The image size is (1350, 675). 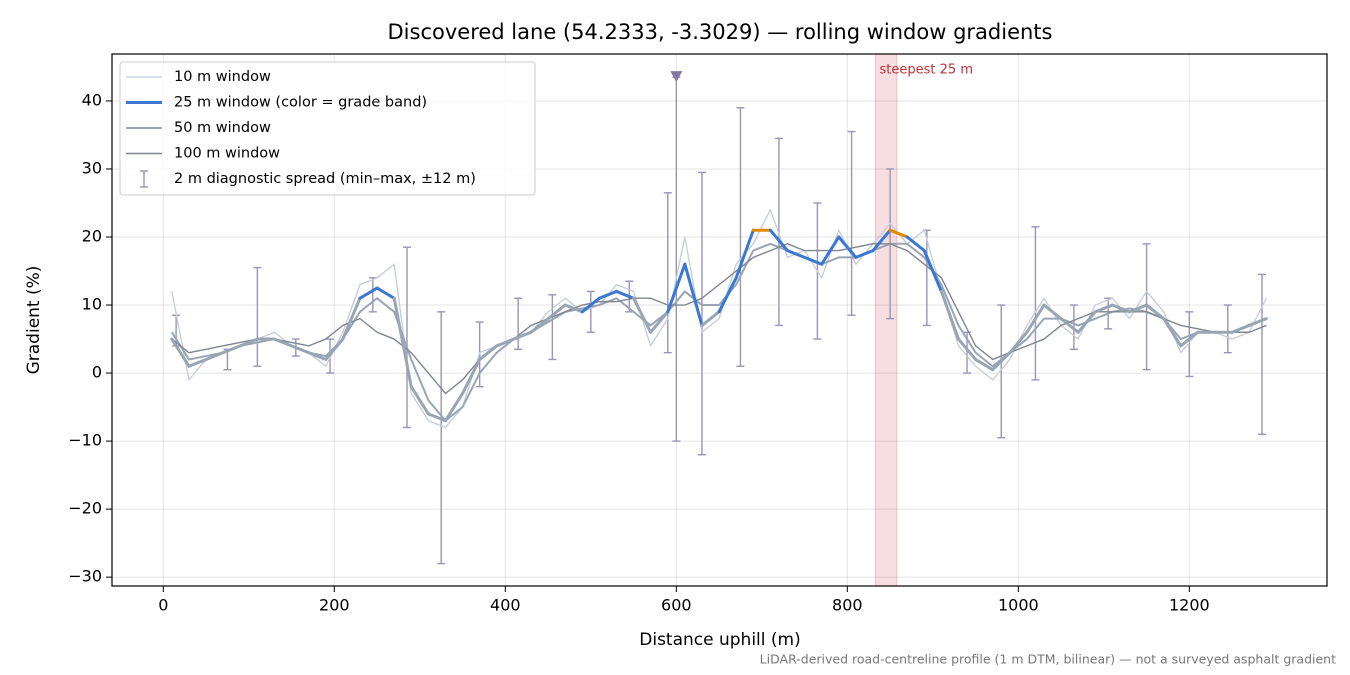 What do you see at coordinates (92, 304) in the screenshot?
I see `y-tick-label: 10` at bounding box center [92, 304].